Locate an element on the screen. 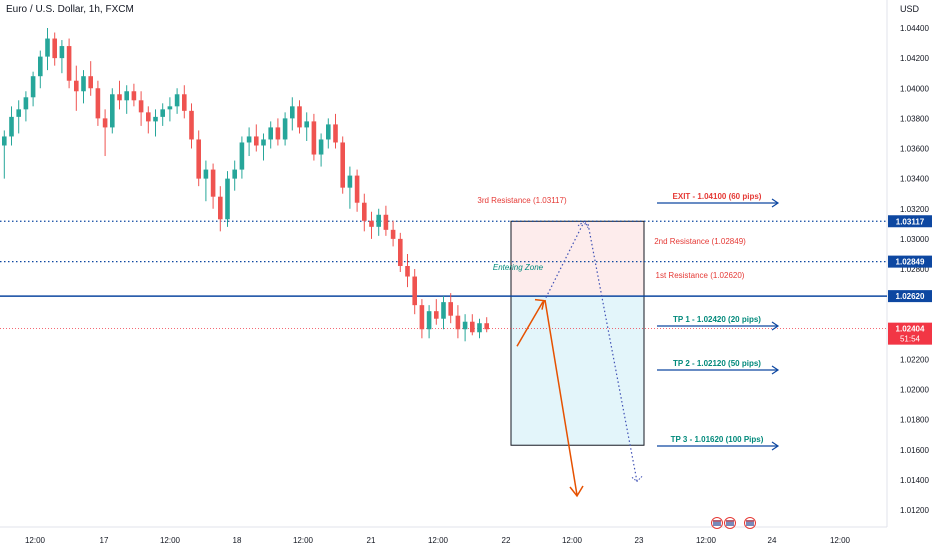 This screenshot has width=932, height=550. price-tick-label: 1.03400 is located at coordinates (914, 179).